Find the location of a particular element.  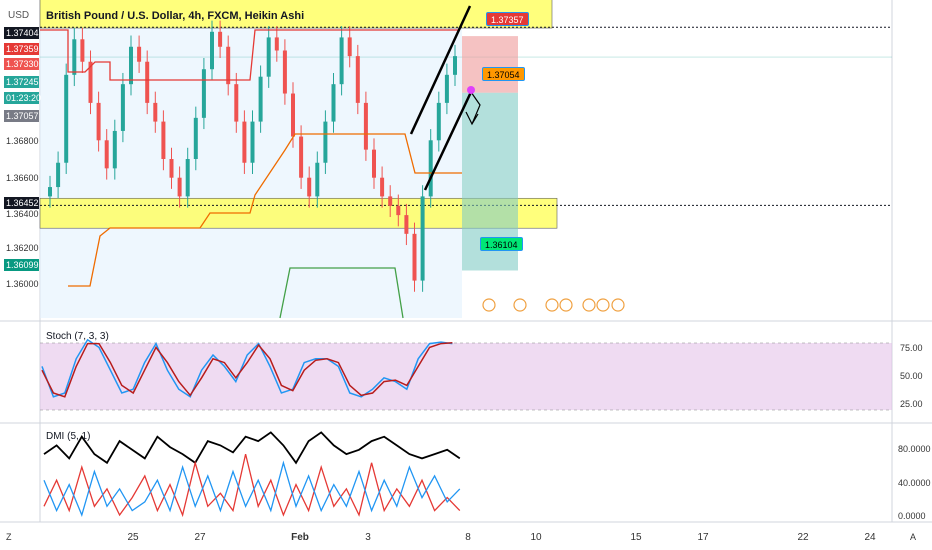

x-label-25: 25 is located at coordinates (133, 537).